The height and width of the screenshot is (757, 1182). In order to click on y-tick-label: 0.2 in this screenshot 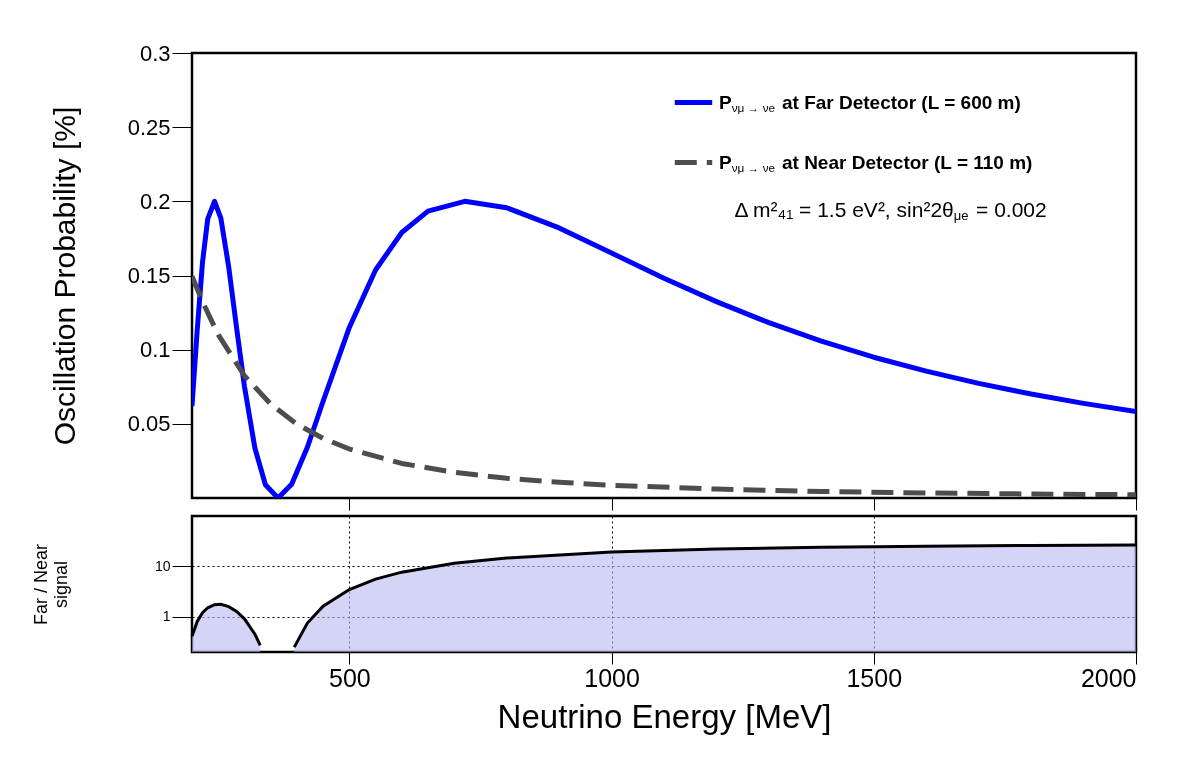, I will do `click(155, 201)`.